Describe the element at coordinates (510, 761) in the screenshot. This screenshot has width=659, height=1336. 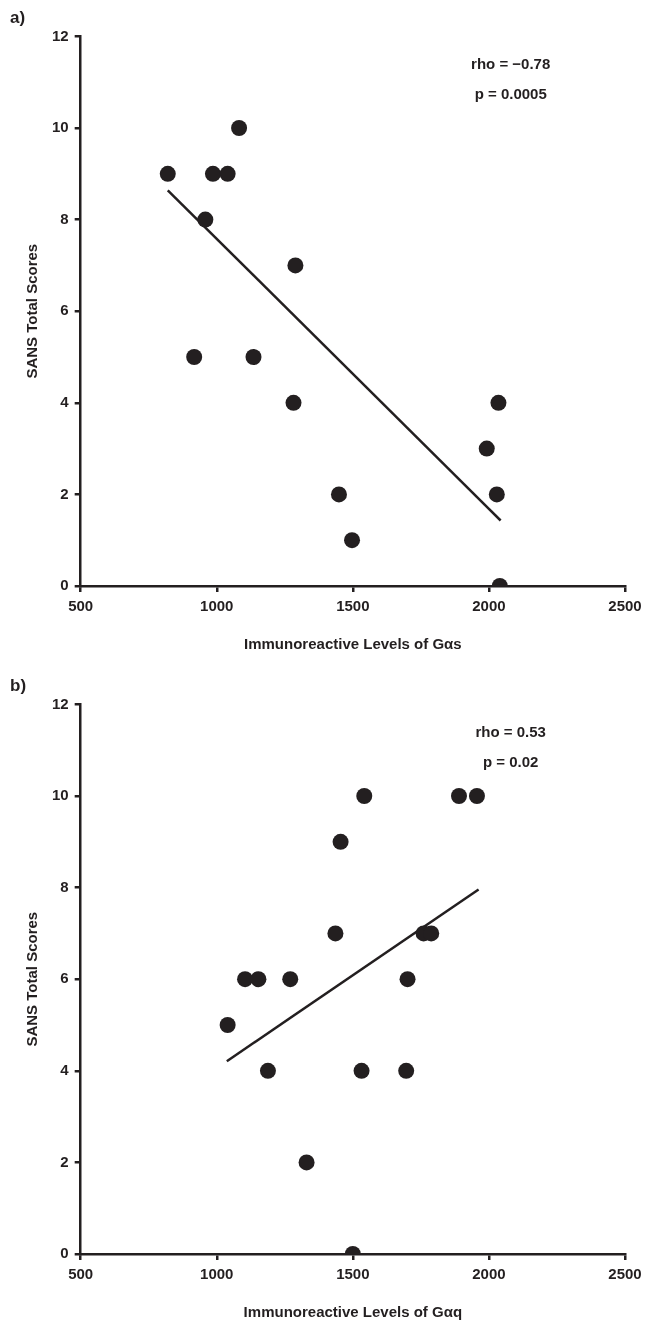
I see `annotation: p = 0.02` at that location.